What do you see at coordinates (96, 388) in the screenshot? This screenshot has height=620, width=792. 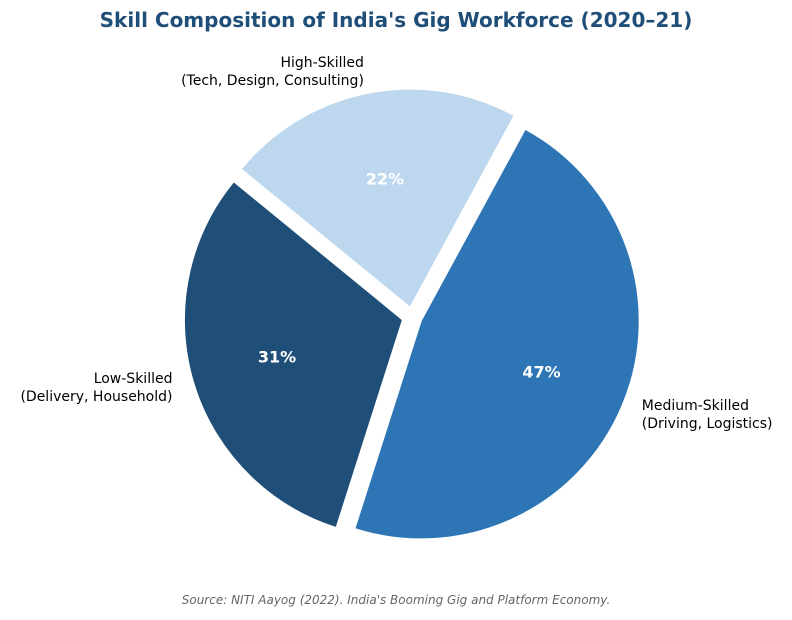 I see `category-label-low-skilled: Low-Skilled (Delivery, Household)` at bounding box center [96, 388].